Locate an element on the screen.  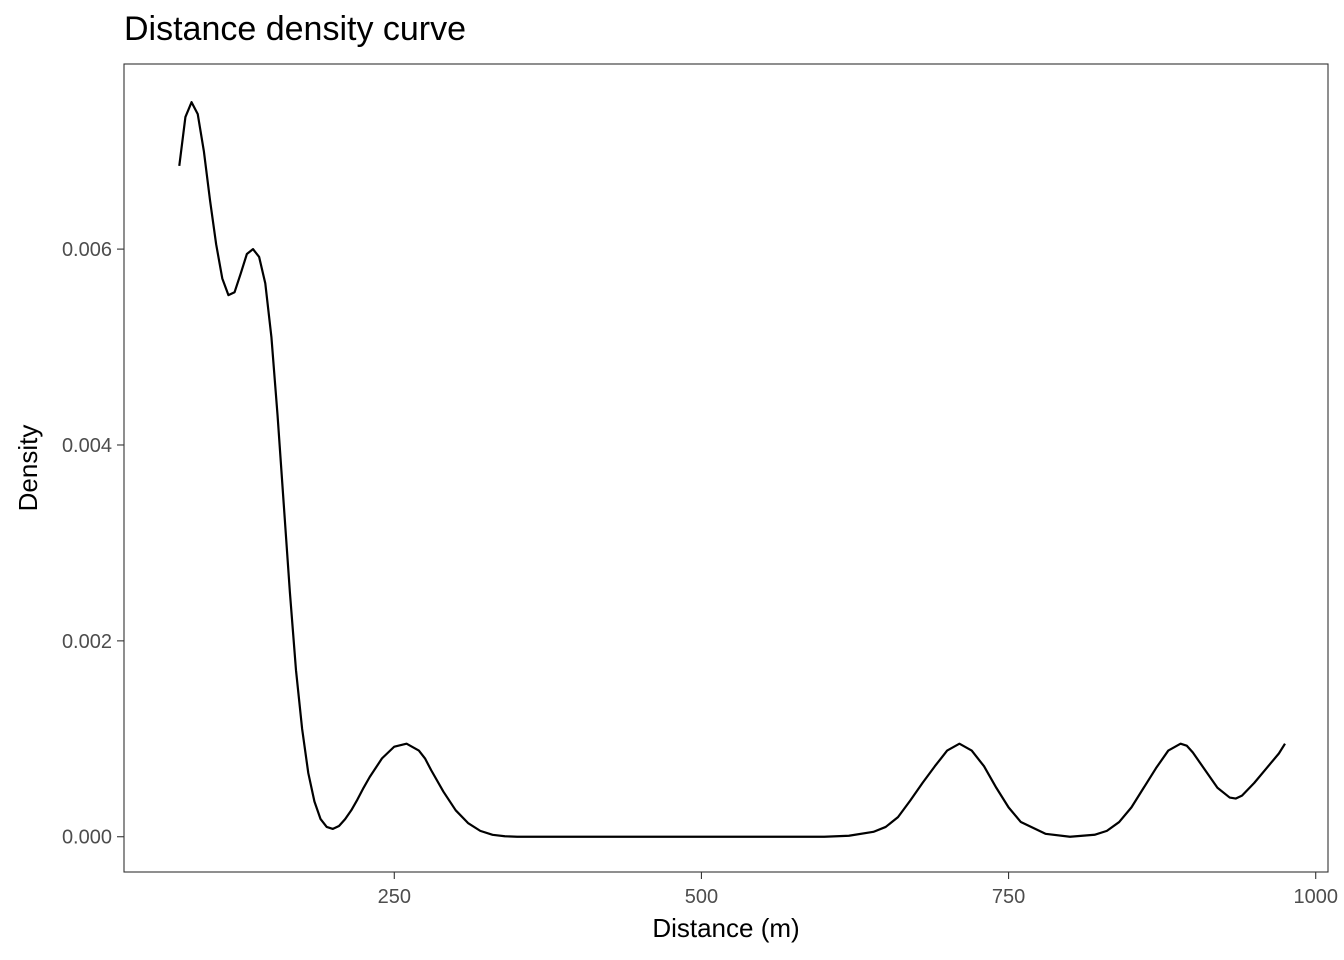
y-axis: 0.000 0.002 0.004 0.006 is located at coordinates (93, 544).